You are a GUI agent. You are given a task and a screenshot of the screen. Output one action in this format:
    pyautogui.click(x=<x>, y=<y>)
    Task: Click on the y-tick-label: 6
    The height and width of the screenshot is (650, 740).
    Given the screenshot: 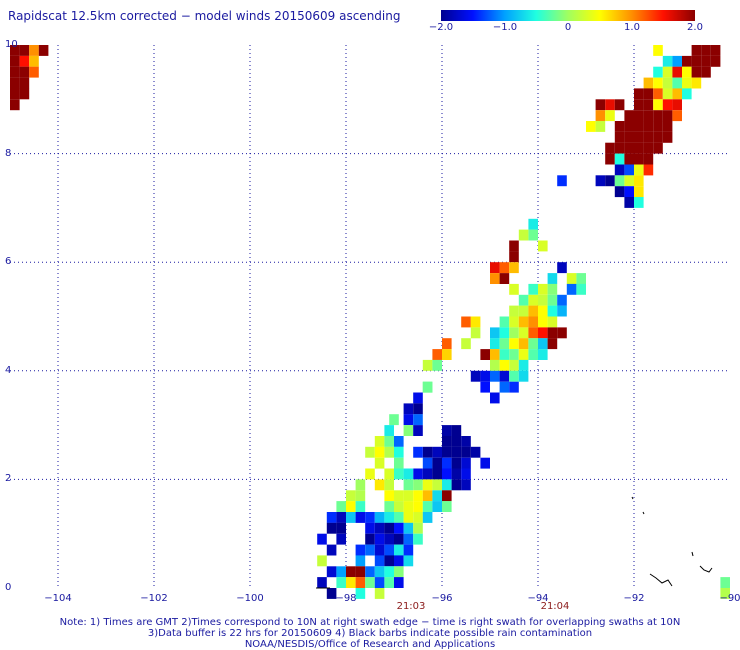 What is the action you would take?
    pyautogui.click(x=8, y=262)
    